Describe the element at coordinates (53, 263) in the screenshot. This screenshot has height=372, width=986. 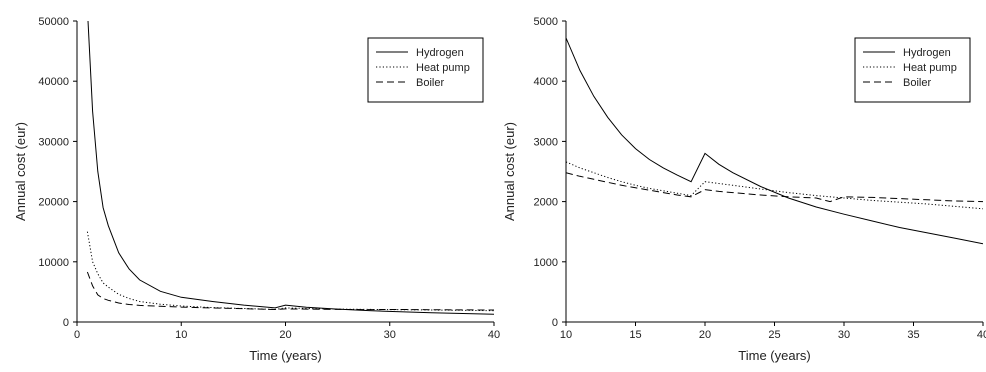
I see `y-tick-label: 10000` at that location.